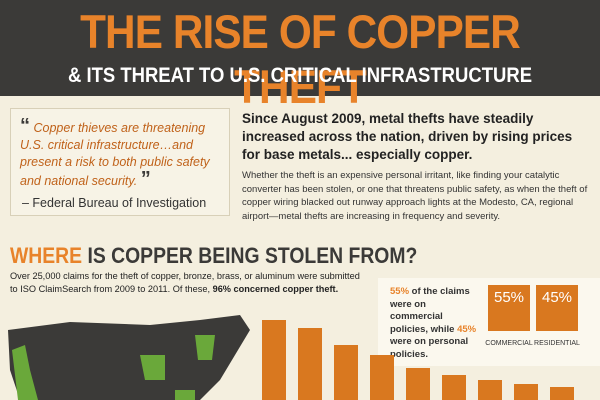  What do you see at coordinates (509, 308) in the screenshot?
I see `commercial-box: 55%` at bounding box center [509, 308].